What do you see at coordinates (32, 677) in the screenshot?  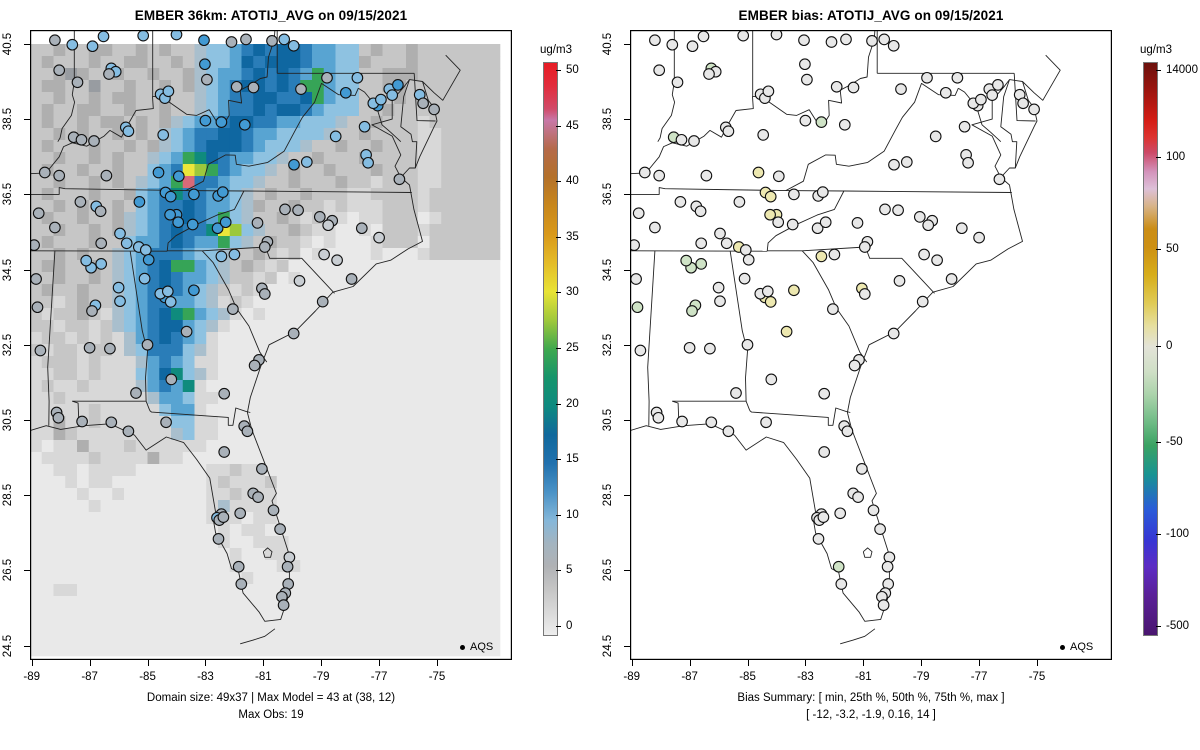 I see `x-axis-tick-label: -89` at bounding box center [32, 677].